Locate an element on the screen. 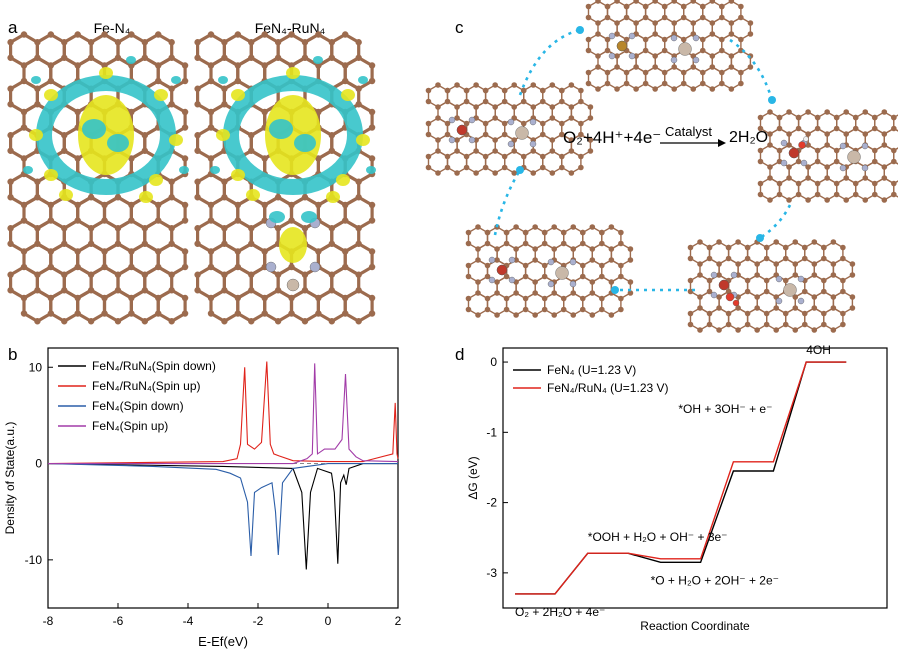 The image size is (898, 655). y-tick-label: -10 is located at coordinates (34, 560).